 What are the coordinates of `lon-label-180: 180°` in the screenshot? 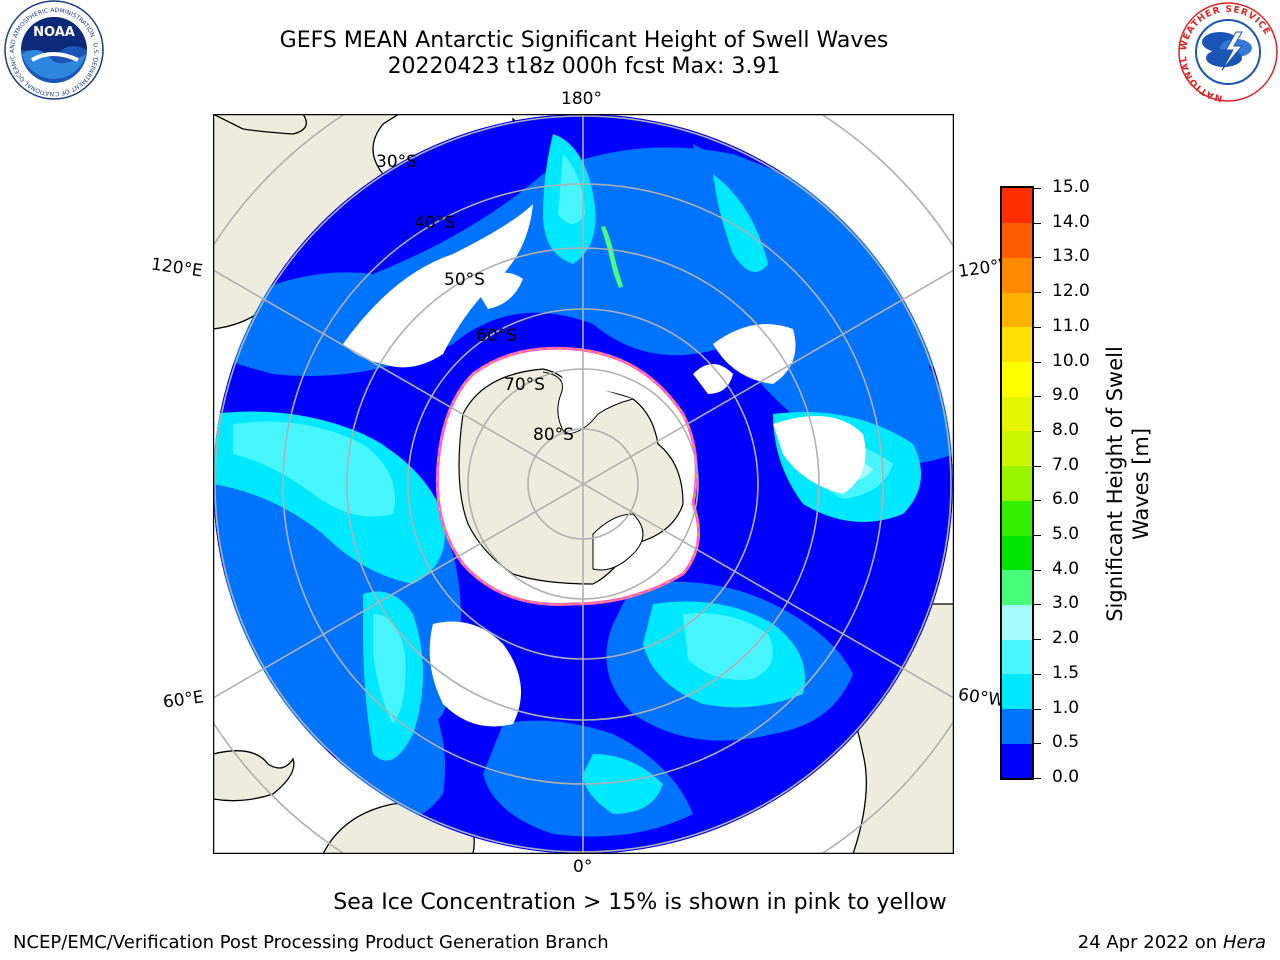 It's located at (581, 99).